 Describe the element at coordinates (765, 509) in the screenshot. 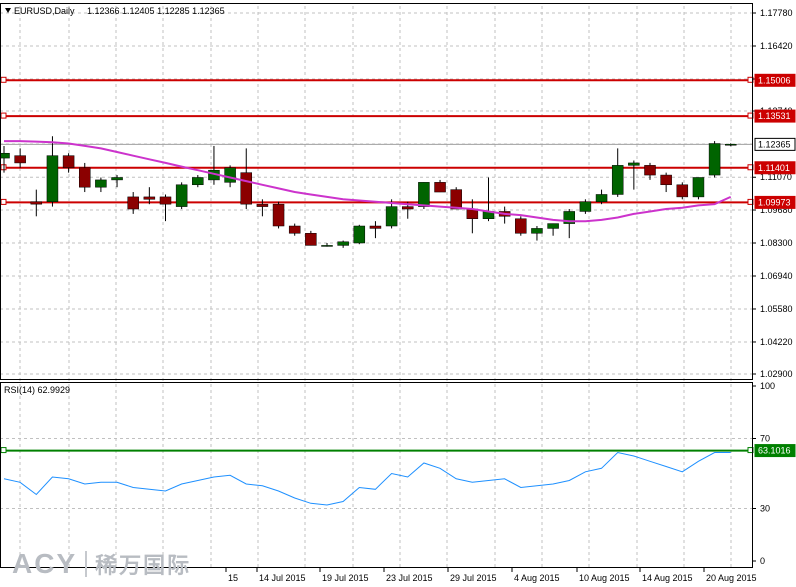

I see `rsi-tick-label: 30` at that location.